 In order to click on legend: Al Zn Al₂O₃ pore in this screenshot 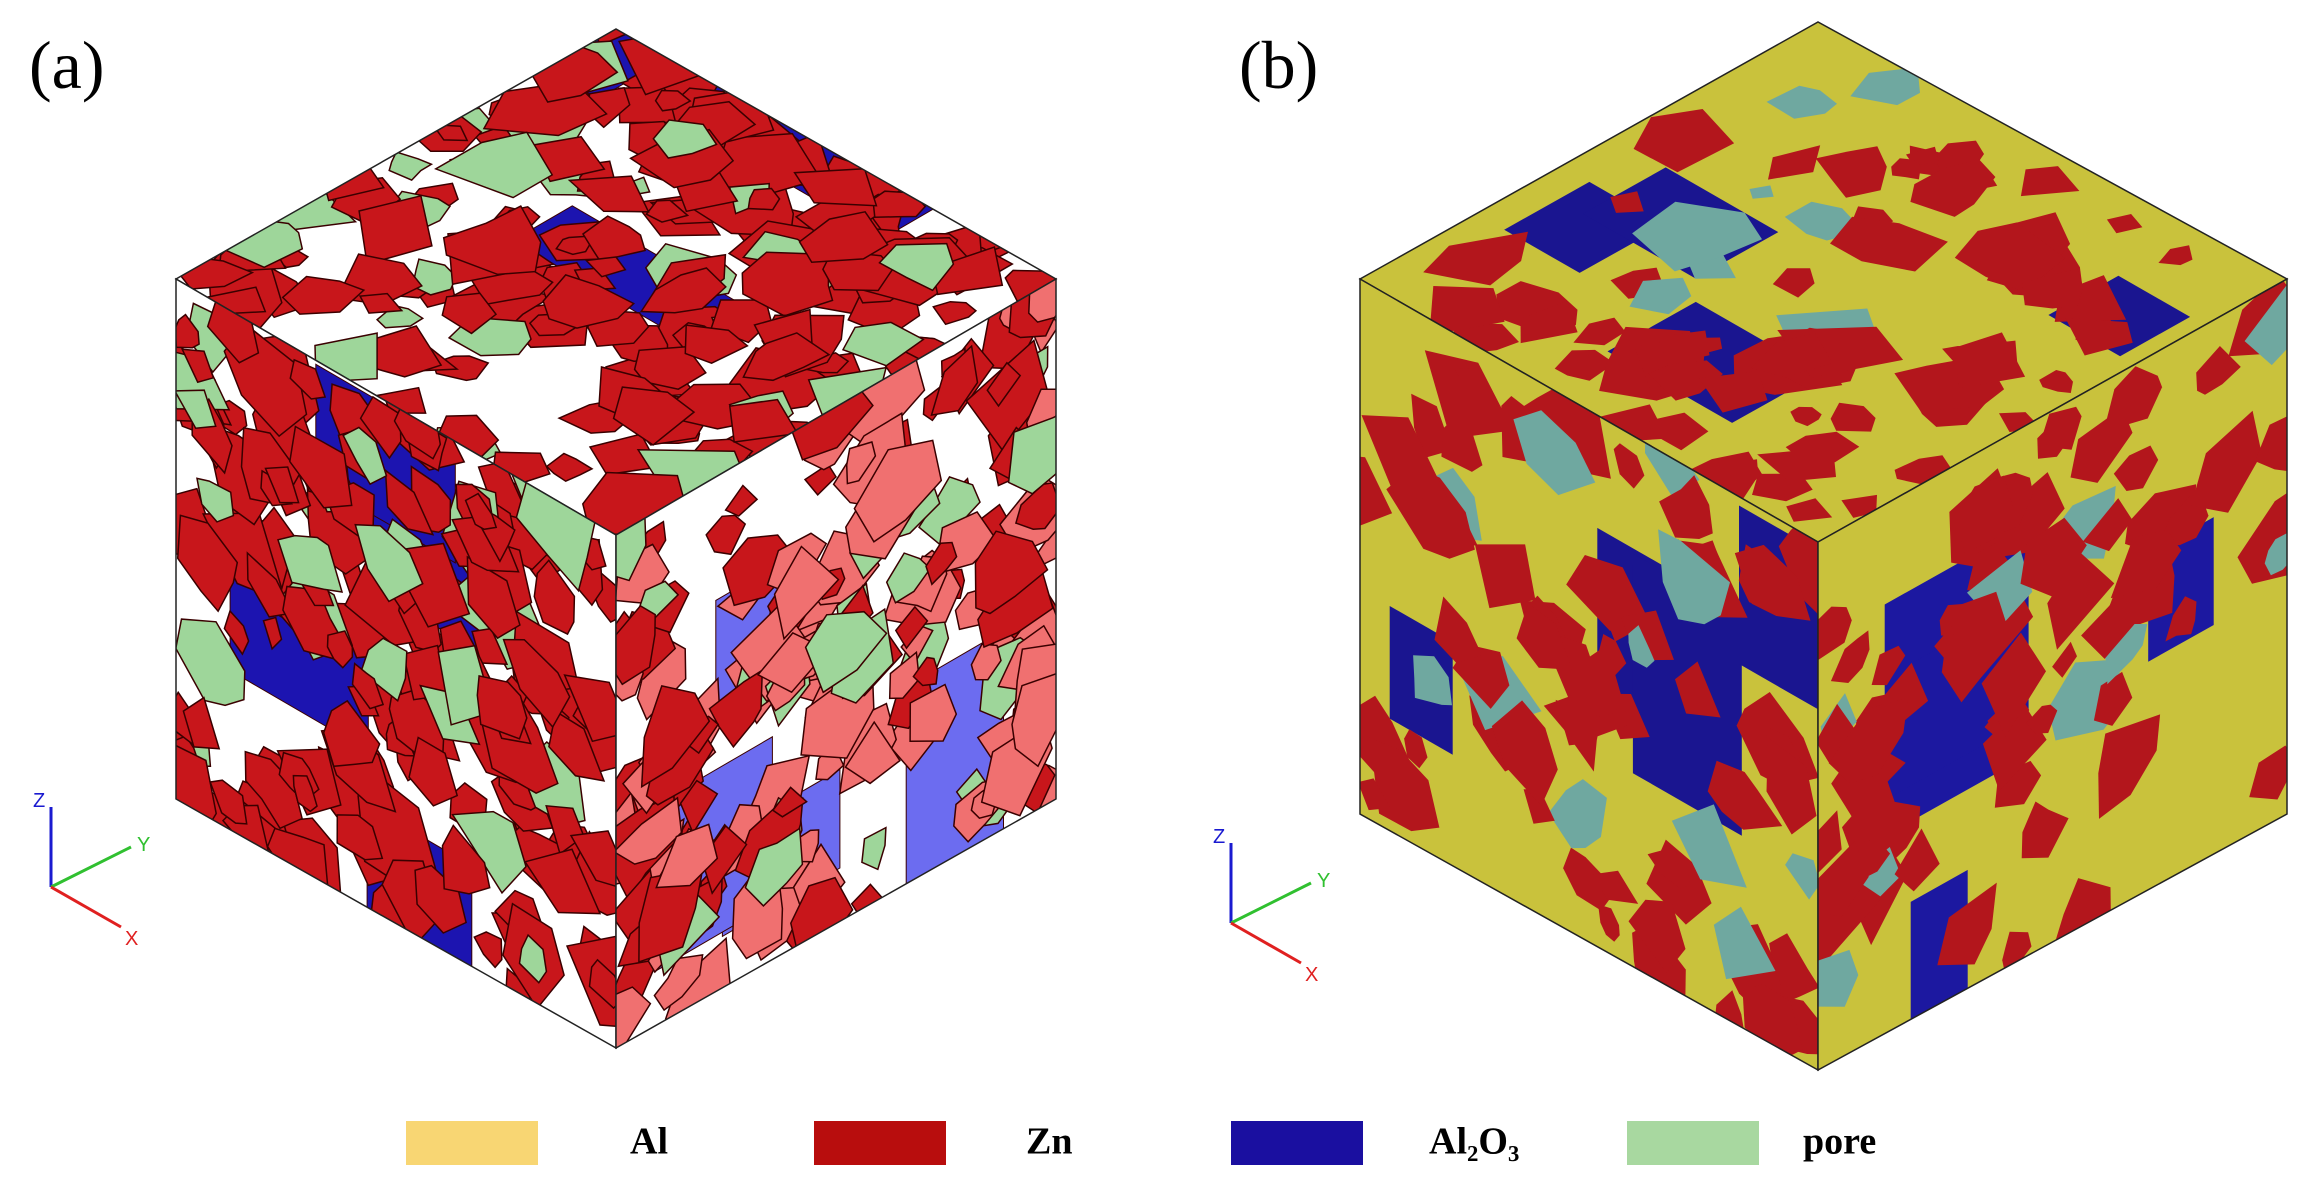, I will do `click(1141, 1143)`.